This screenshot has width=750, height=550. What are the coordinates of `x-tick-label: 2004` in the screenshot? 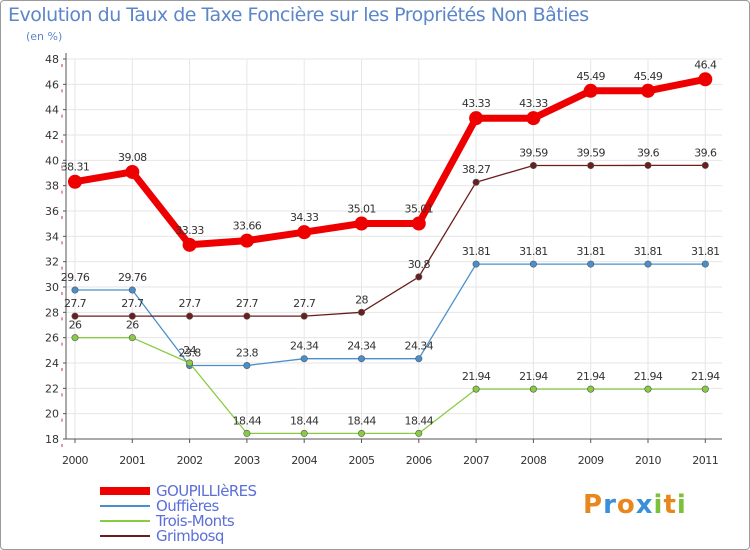 It's located at (304, 460).